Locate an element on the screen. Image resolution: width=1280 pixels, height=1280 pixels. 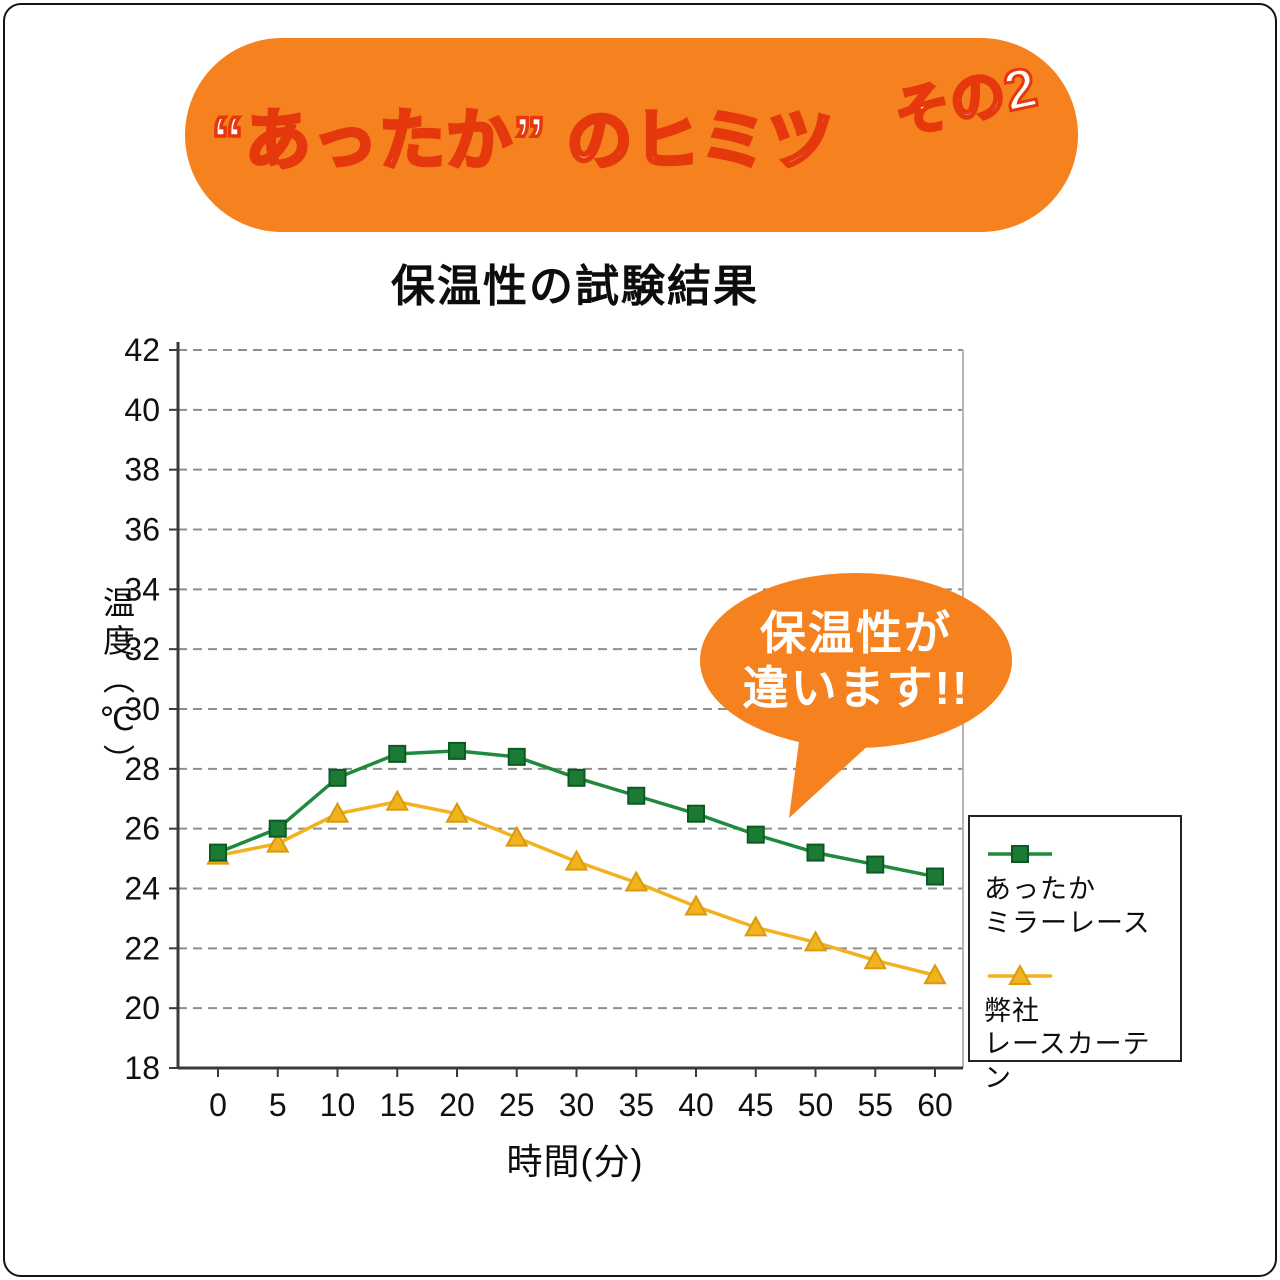
banner-badge: その2 is located at coordinates (965, 100).